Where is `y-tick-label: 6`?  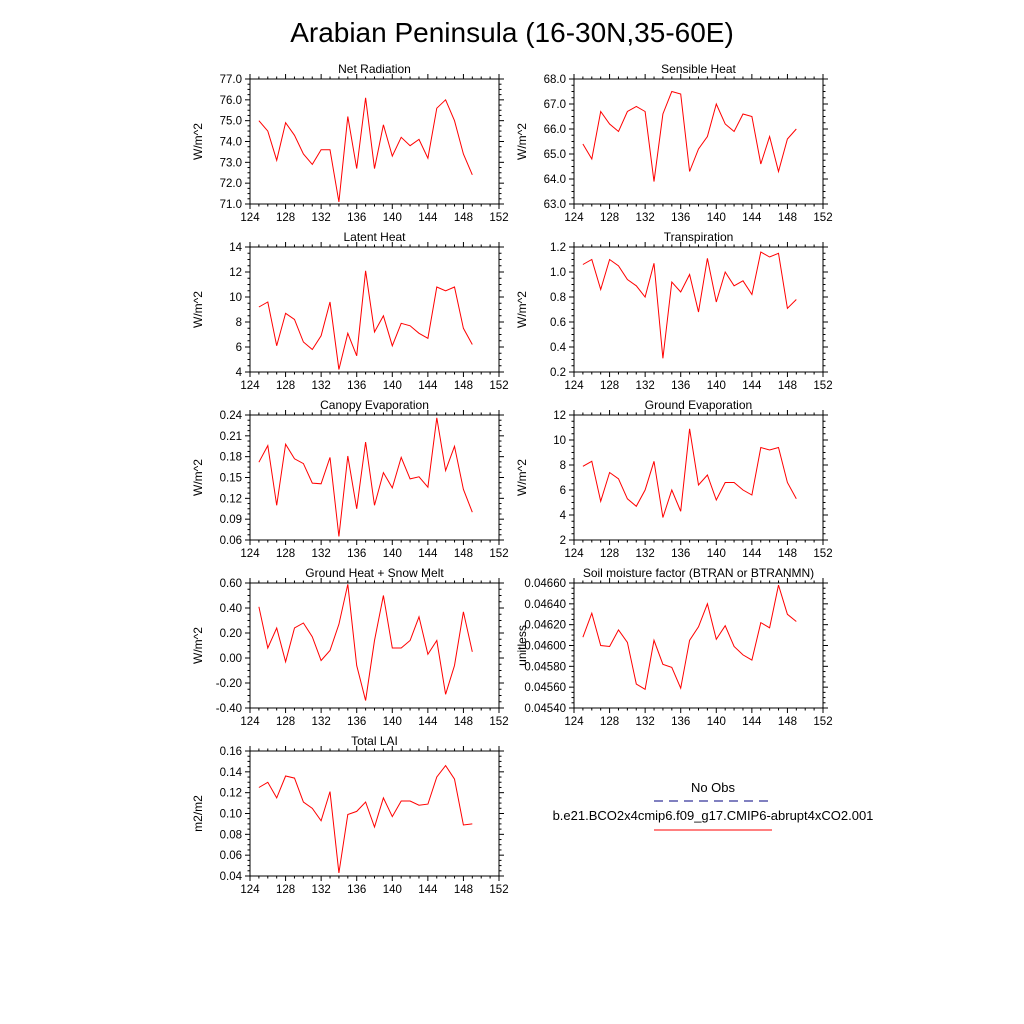
y-tick-label: 6 is located at coordinates (563, 491).